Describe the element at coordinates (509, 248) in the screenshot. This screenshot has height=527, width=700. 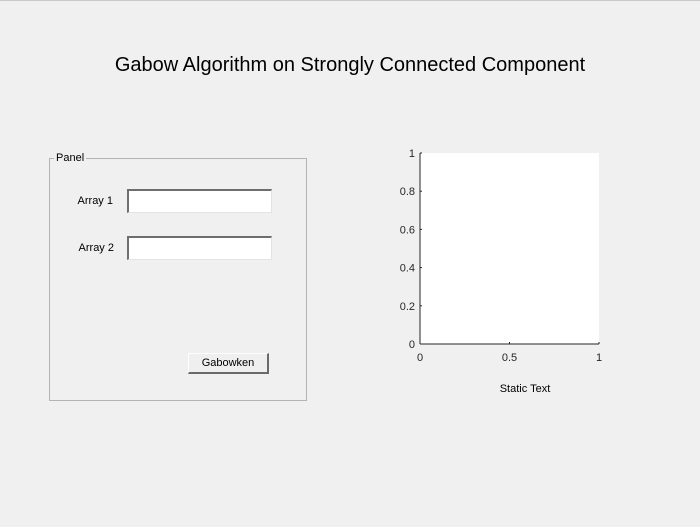
I see `axes-background` at that location.